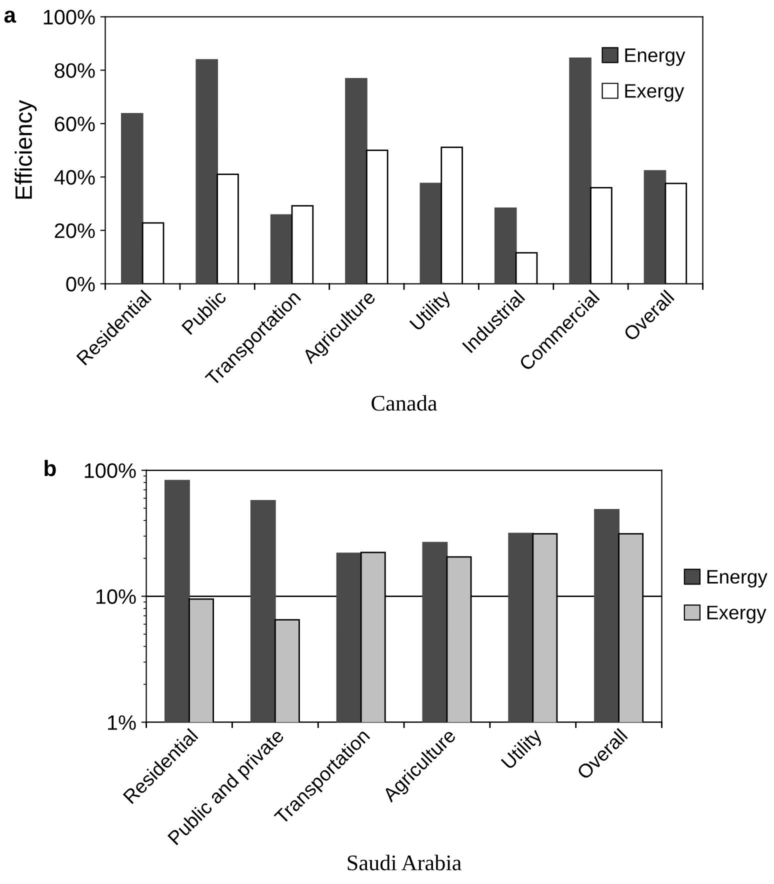 The image size is (774, 884). What do you see at coordinates (74, 124) in the screenshot?
I see `y-tick-label: 60%` at bounding box center [74, 124].